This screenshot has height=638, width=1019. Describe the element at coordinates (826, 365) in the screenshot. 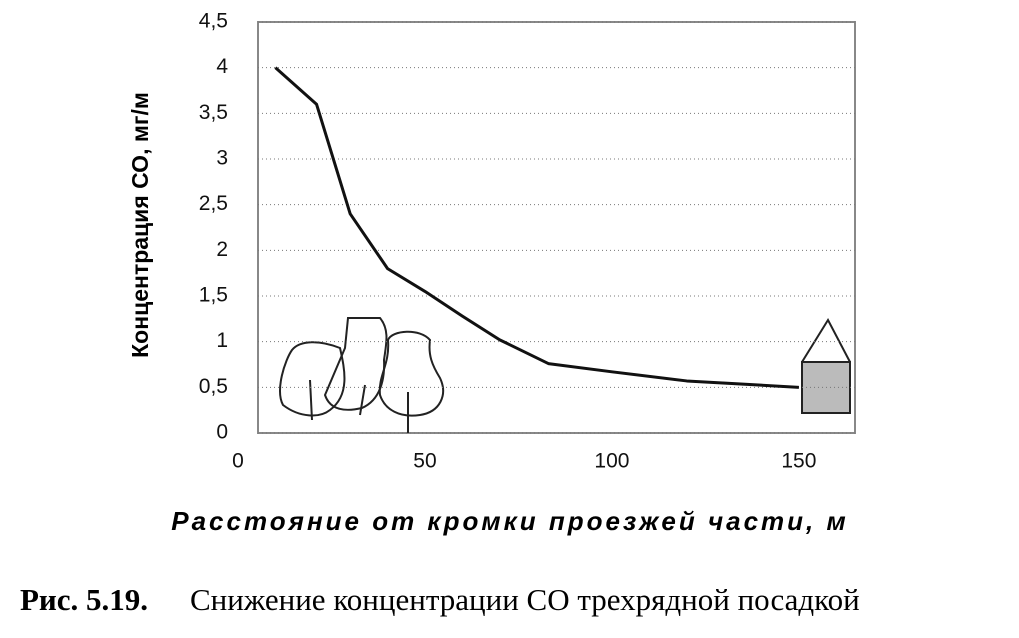

I see `house-illustration` at that location.